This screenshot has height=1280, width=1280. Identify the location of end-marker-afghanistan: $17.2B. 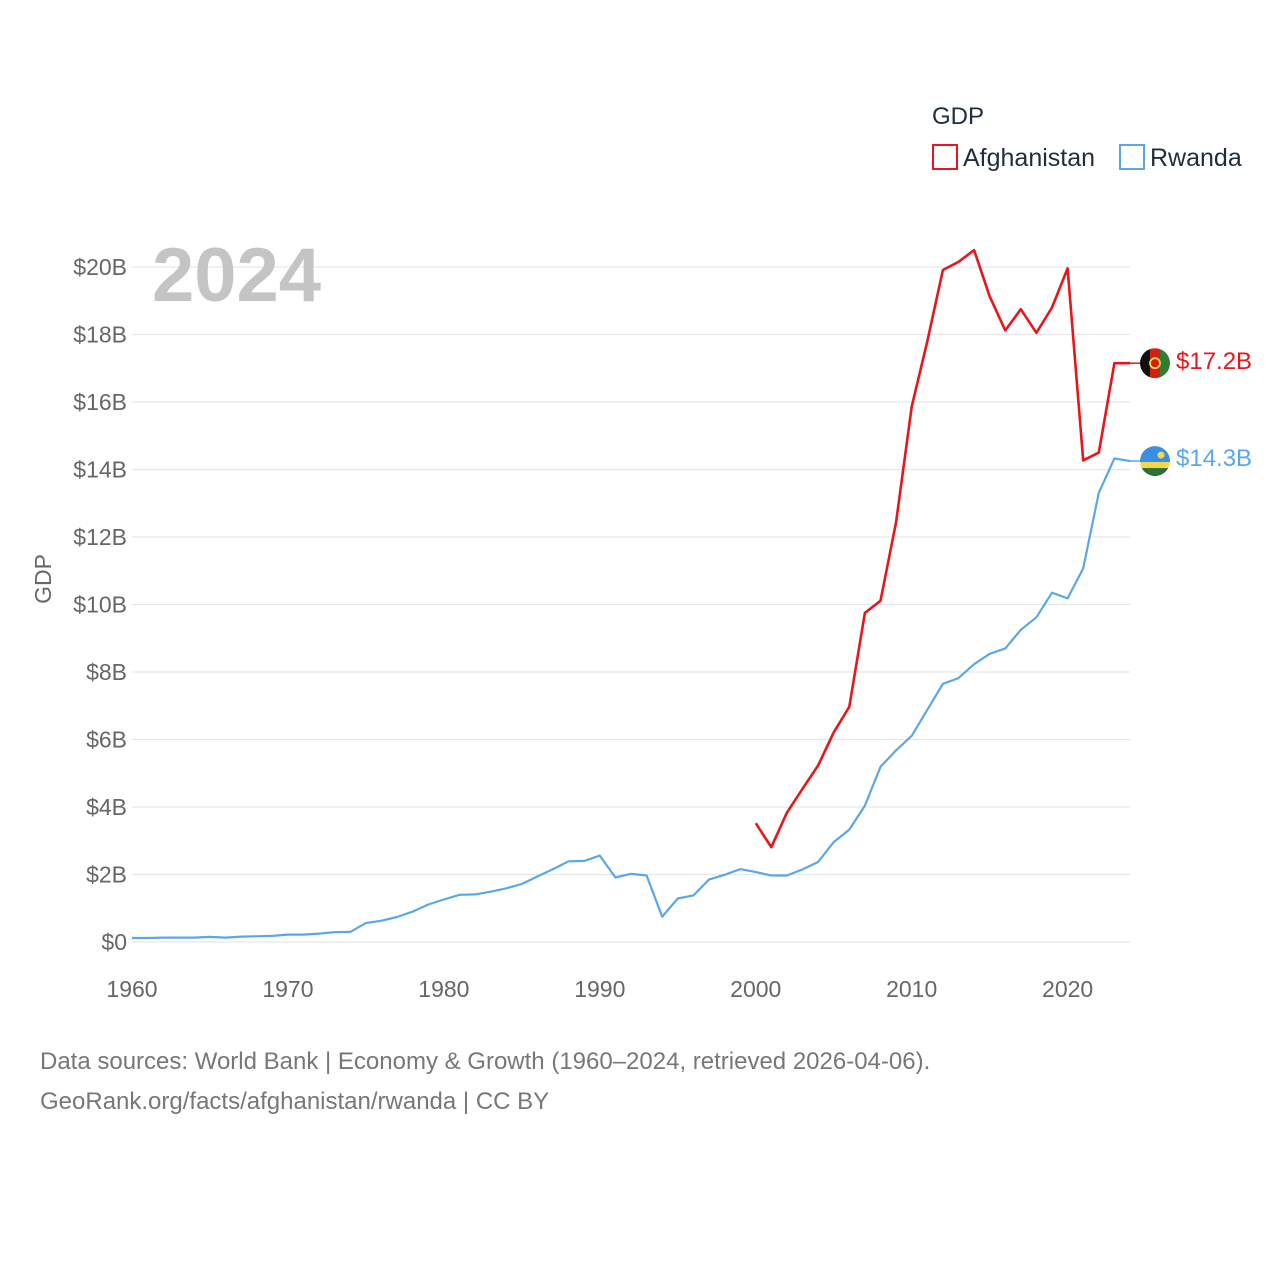
(1191, 363).